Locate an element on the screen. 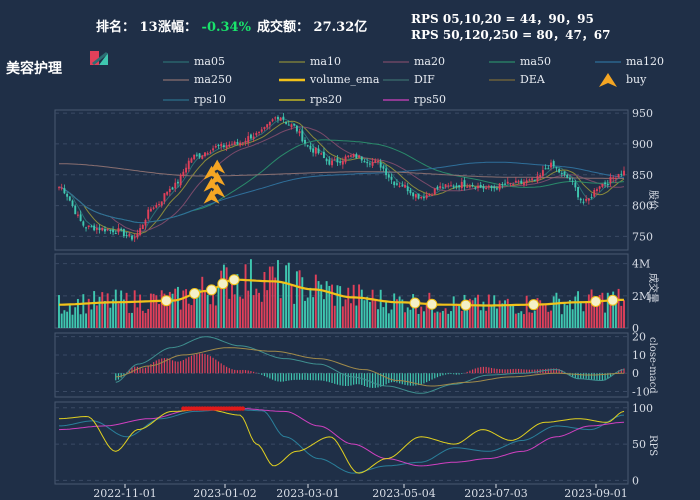 Image resolution: width=700 pixels, height=500 pixels. legend-swatch-ma20 is located at coordinates (396, 62).